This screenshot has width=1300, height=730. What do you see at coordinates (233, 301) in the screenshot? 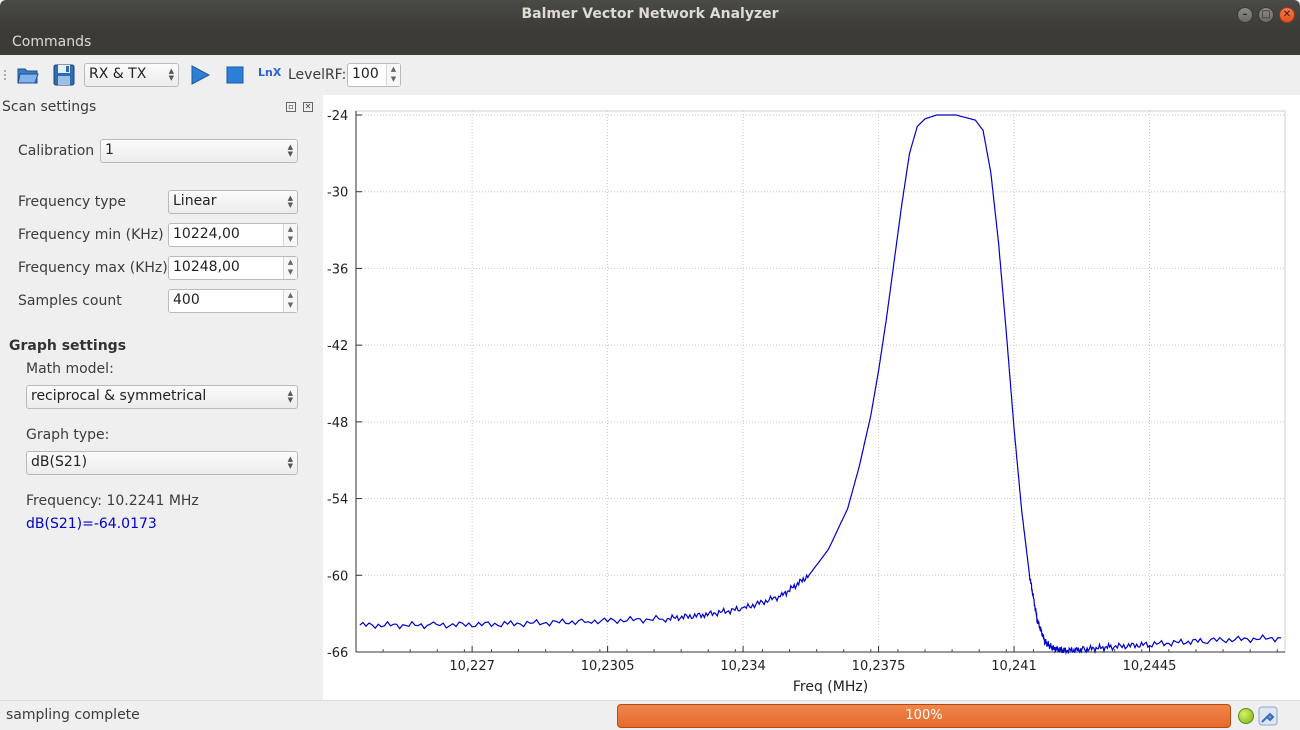
I see `samples-count-spinbox: 400 ▲ ▼` at bounding box center [233, 301].